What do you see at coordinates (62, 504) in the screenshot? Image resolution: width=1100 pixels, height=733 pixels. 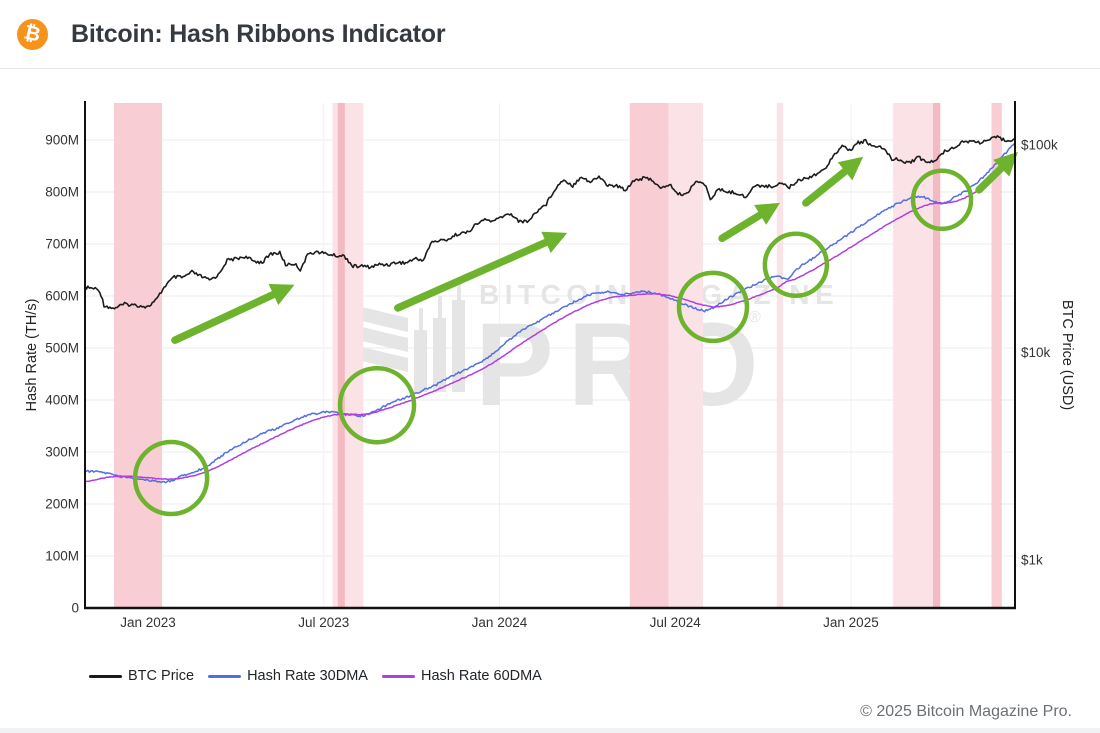 I see `y-left-tick-label: 200M` at bounding box center [62, 504].